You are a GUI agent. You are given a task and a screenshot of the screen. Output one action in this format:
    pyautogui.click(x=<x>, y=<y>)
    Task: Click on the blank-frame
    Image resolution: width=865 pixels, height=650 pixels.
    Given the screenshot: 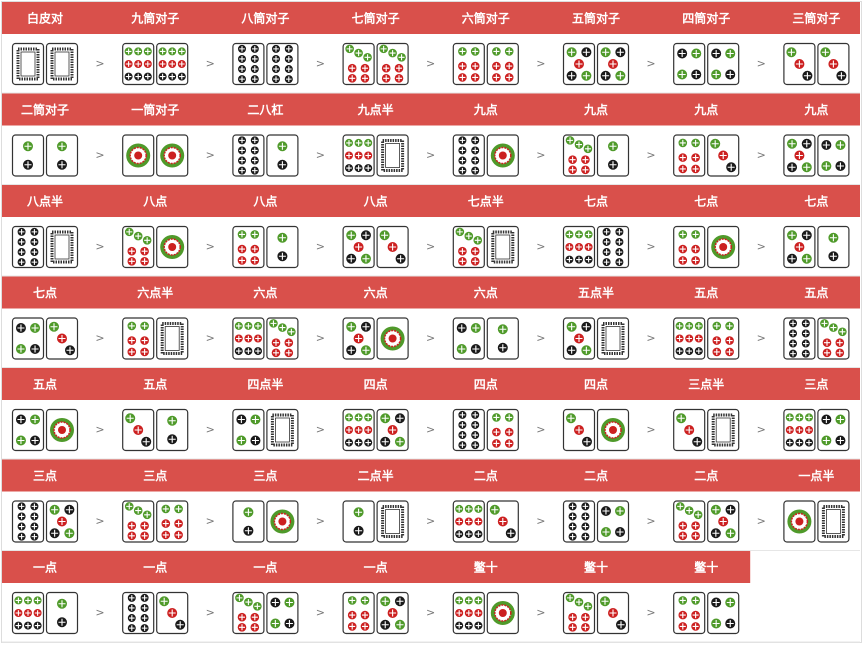 What is the action you would take?
    pyautogui.click(x=172, y=338)
    